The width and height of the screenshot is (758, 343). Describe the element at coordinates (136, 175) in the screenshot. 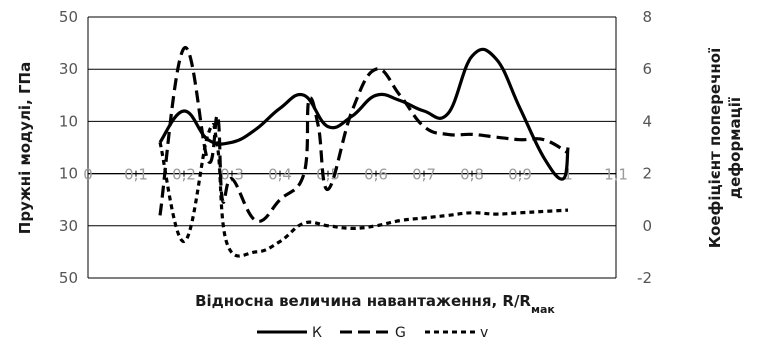

I see `x-tick-label: 0,1` at that location.